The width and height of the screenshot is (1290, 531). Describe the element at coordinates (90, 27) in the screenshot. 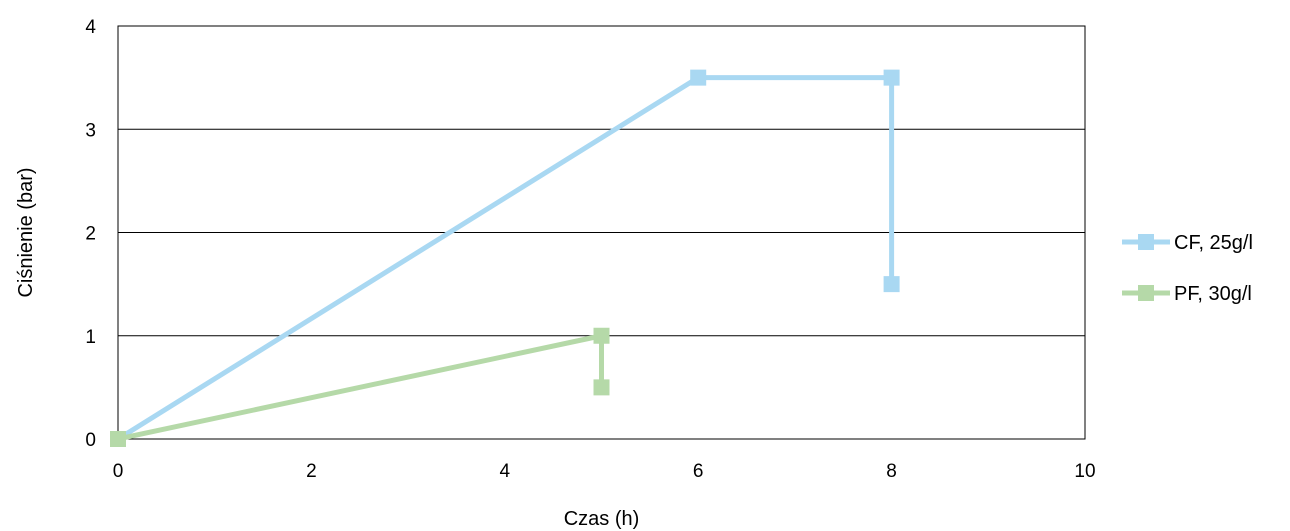

I see `y-tick-label: 4` at that location.